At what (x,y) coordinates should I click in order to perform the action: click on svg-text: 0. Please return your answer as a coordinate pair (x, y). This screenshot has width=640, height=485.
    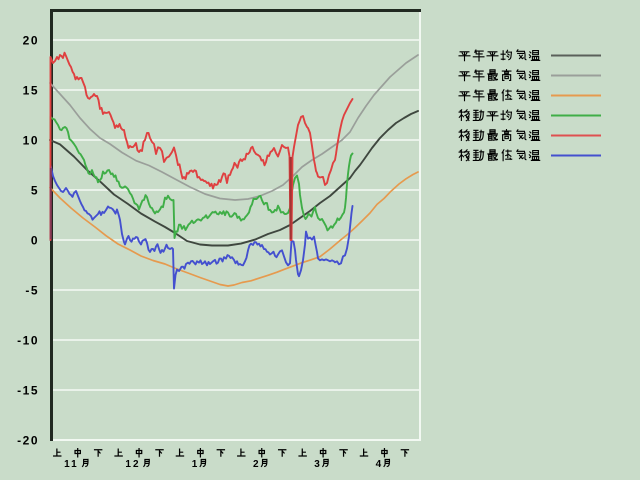
    Looking at the image, I should click on (35, 241).